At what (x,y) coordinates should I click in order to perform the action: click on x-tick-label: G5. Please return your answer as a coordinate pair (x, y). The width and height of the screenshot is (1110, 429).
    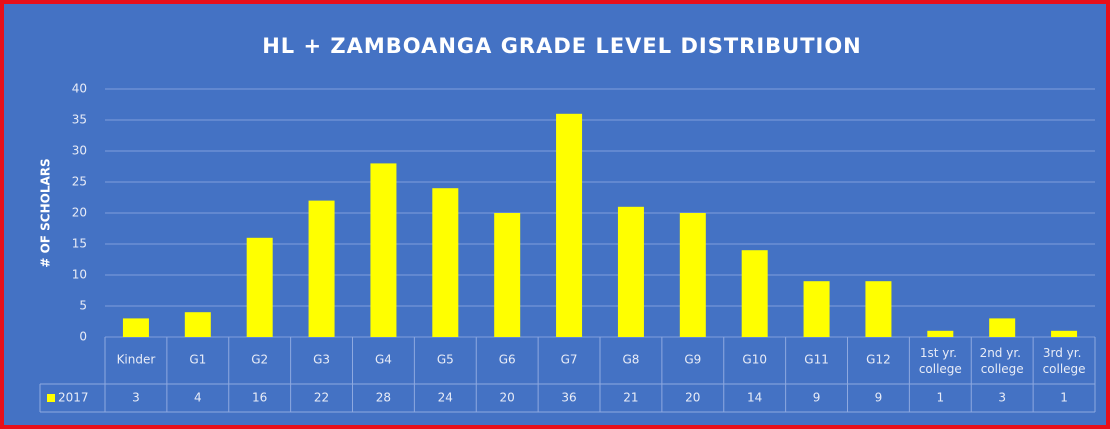
    Looking at the image, I should click on (445, 360).